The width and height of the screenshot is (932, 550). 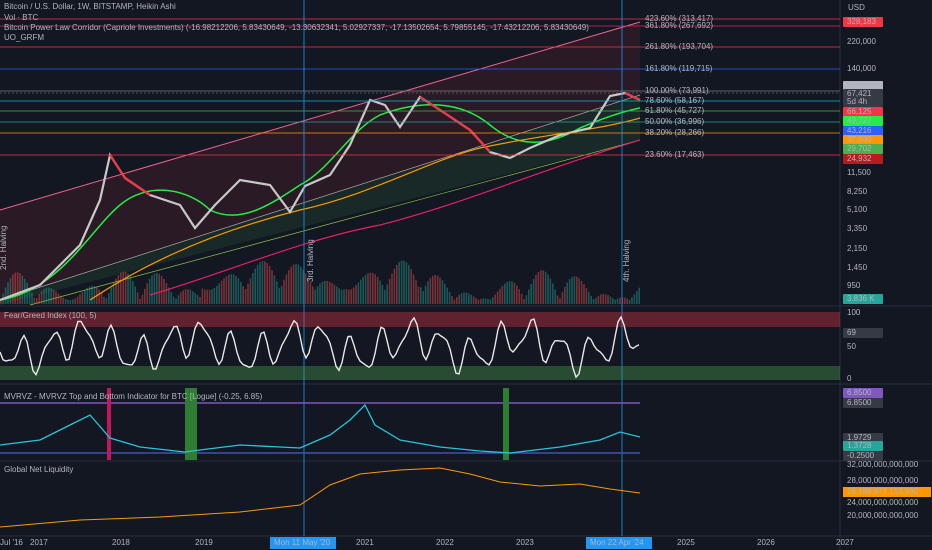 I want to click on axis-label: 26,188,671,153,930, so click(x=883, y=491).